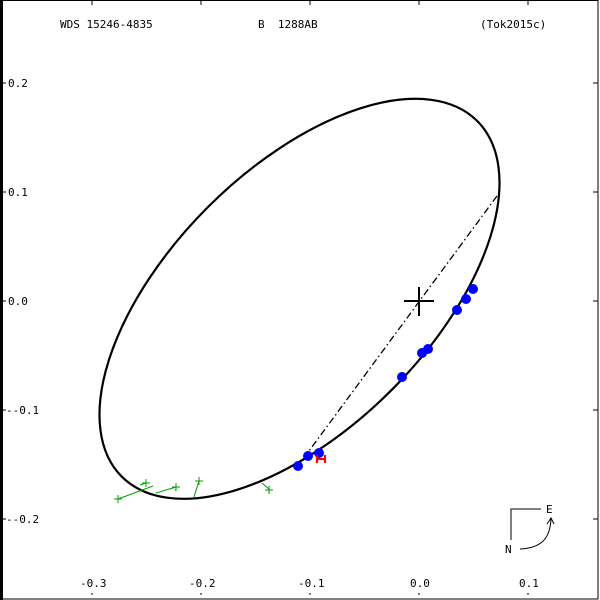 Image resolution: width=600 pixels, height=600 pixels. I want to click on x-tick-label: -0.1, so click(311, 583).